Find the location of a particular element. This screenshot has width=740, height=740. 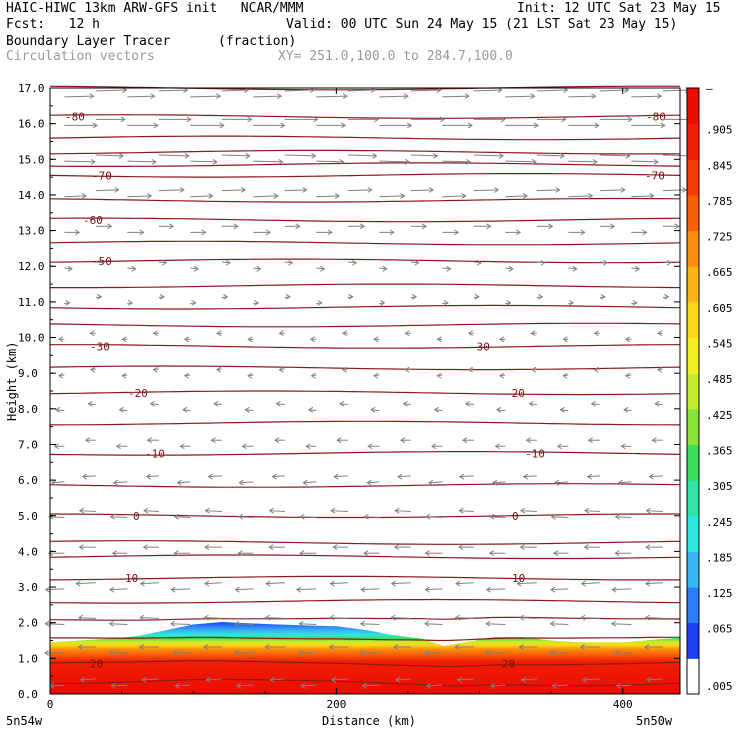

contour-label: -80 is located at coordinates (75, 117).